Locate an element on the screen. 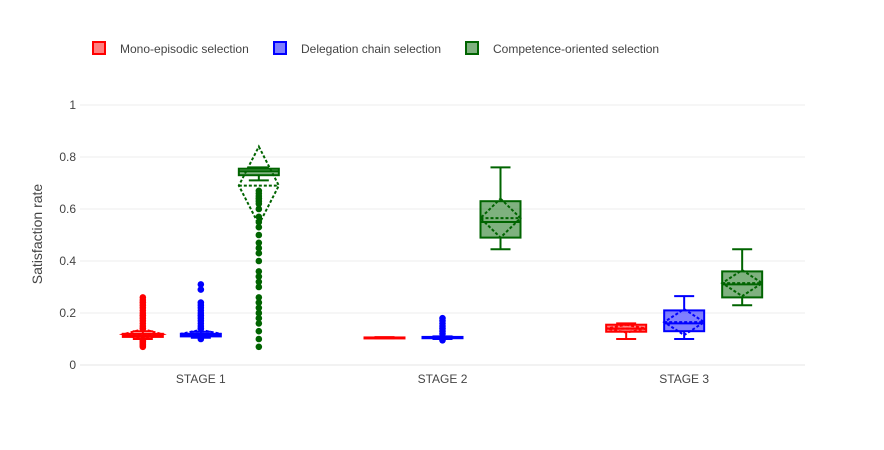 The image size is (884, 450). x-tick-label: STAGE 1 is located at coordinates (201, 379).